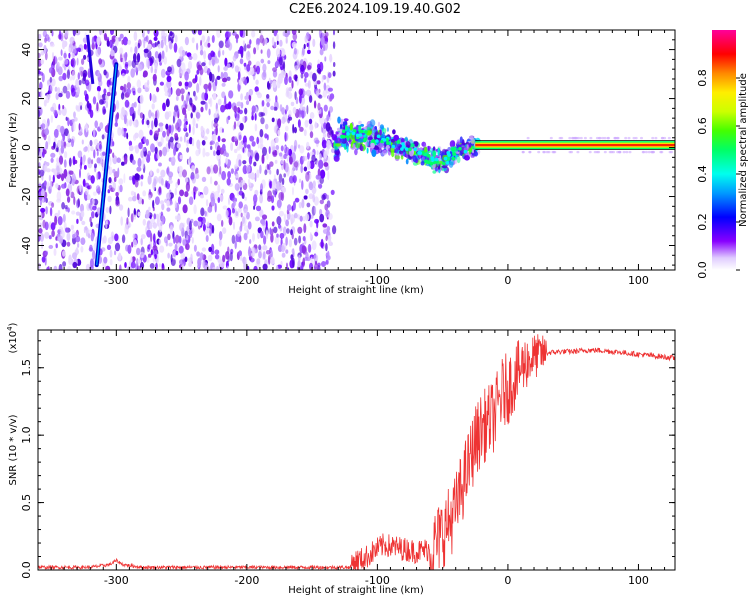 Image resolution: width=750 pixels, height=600 pixels. What do you see at coordinates (246, 280) in the screenshot?
I see `spectrogram-x-tick-label: -200` at bounding box center [246, 280].